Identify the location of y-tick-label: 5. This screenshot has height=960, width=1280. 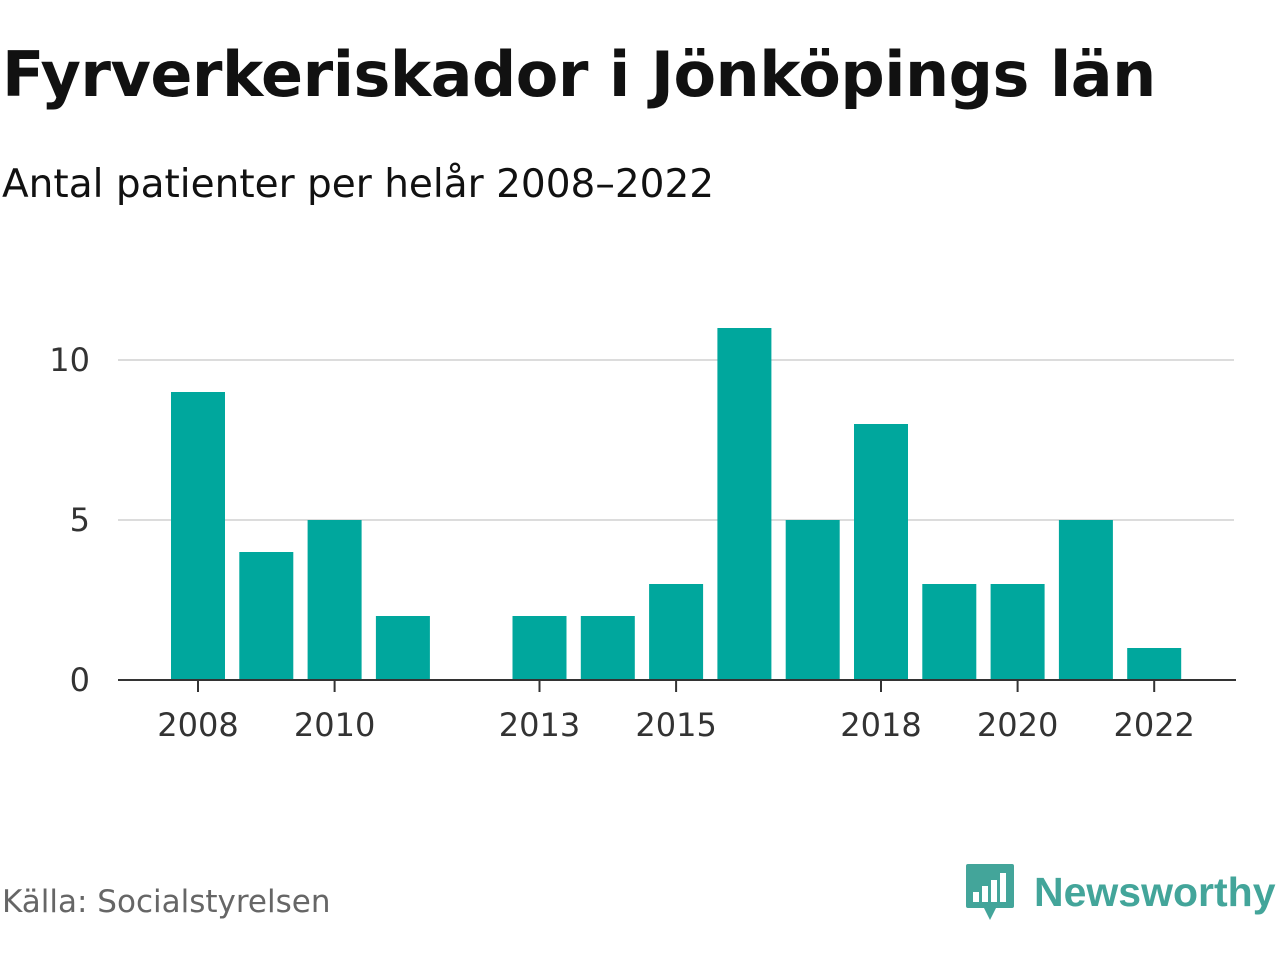
(80, 520).